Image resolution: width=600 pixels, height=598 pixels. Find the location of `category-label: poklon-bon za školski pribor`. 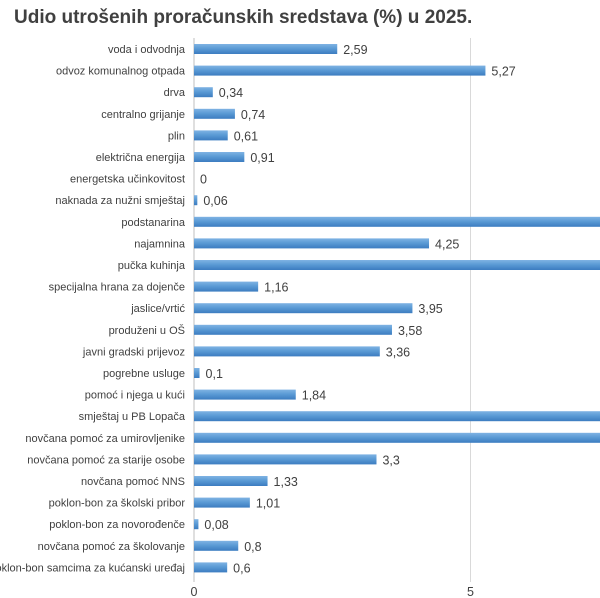

category-label: poklon-bon za školski pribor is located at coordinates (117, 504).